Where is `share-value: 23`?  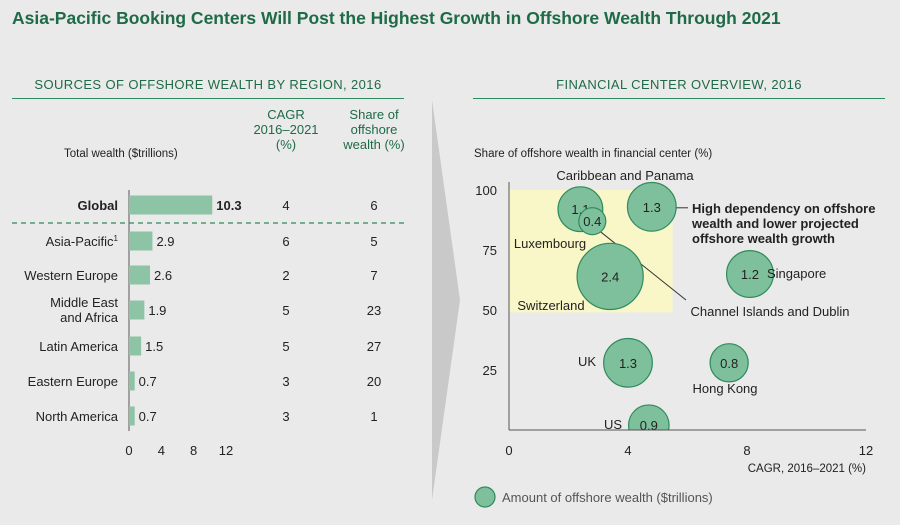
share-value: 23 is located at coordinates (374, 310).